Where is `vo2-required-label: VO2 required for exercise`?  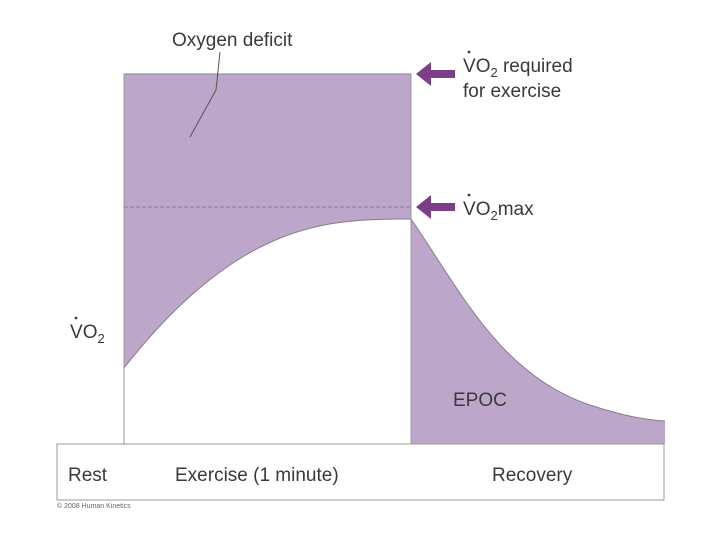 vo2-required-label: VO2 required for exercise is located at coordinates (518, 76).